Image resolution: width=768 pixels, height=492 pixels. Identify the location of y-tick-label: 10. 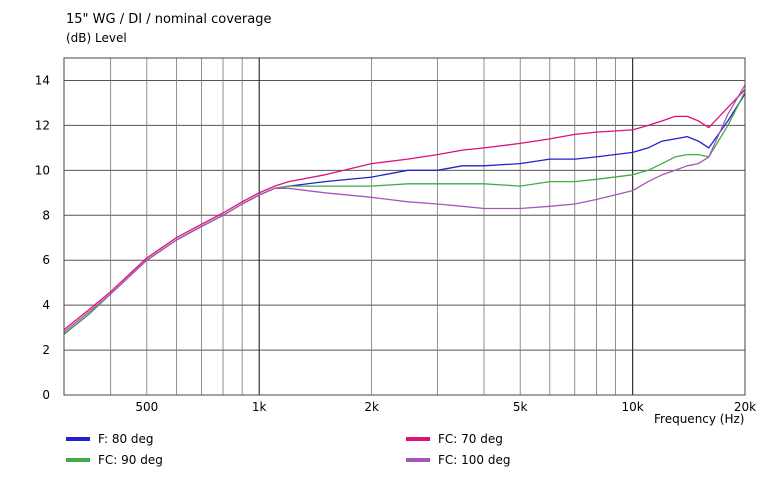
(42, 170).